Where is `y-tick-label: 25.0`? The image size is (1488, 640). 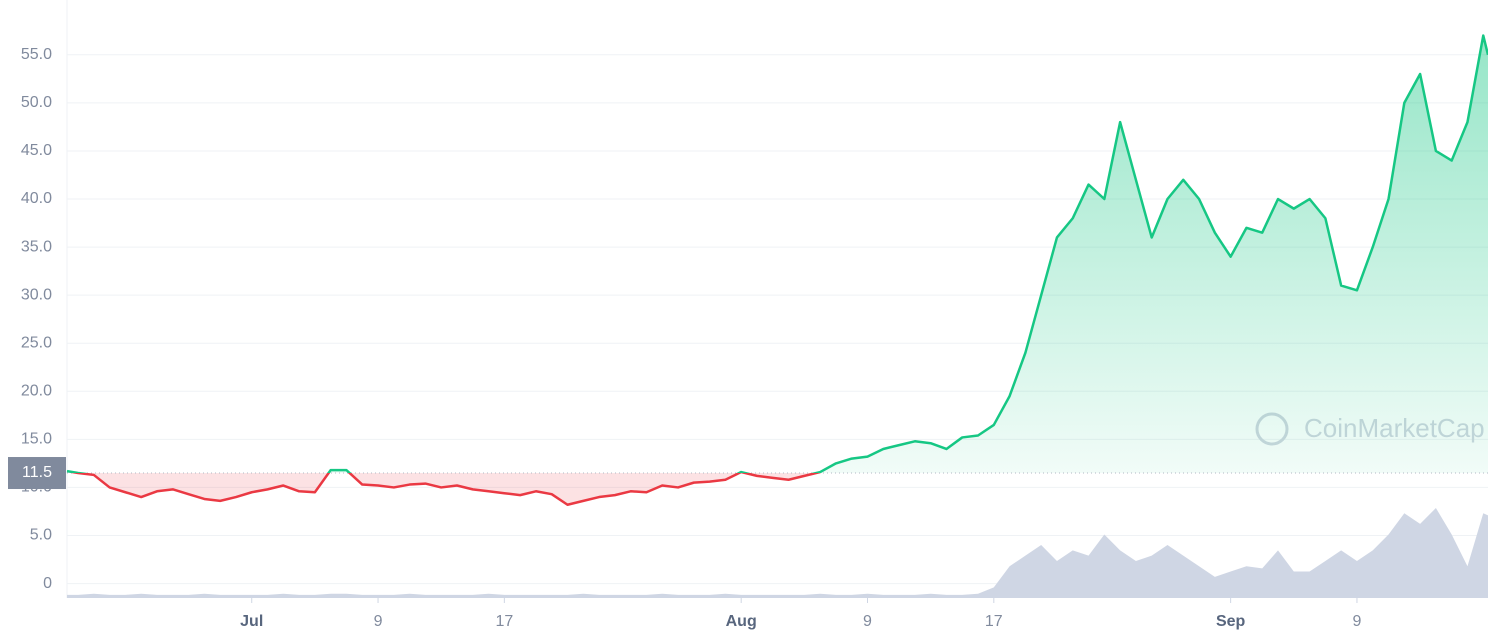
y-tick-label: 25.0 is located at coordinates (36, 342).